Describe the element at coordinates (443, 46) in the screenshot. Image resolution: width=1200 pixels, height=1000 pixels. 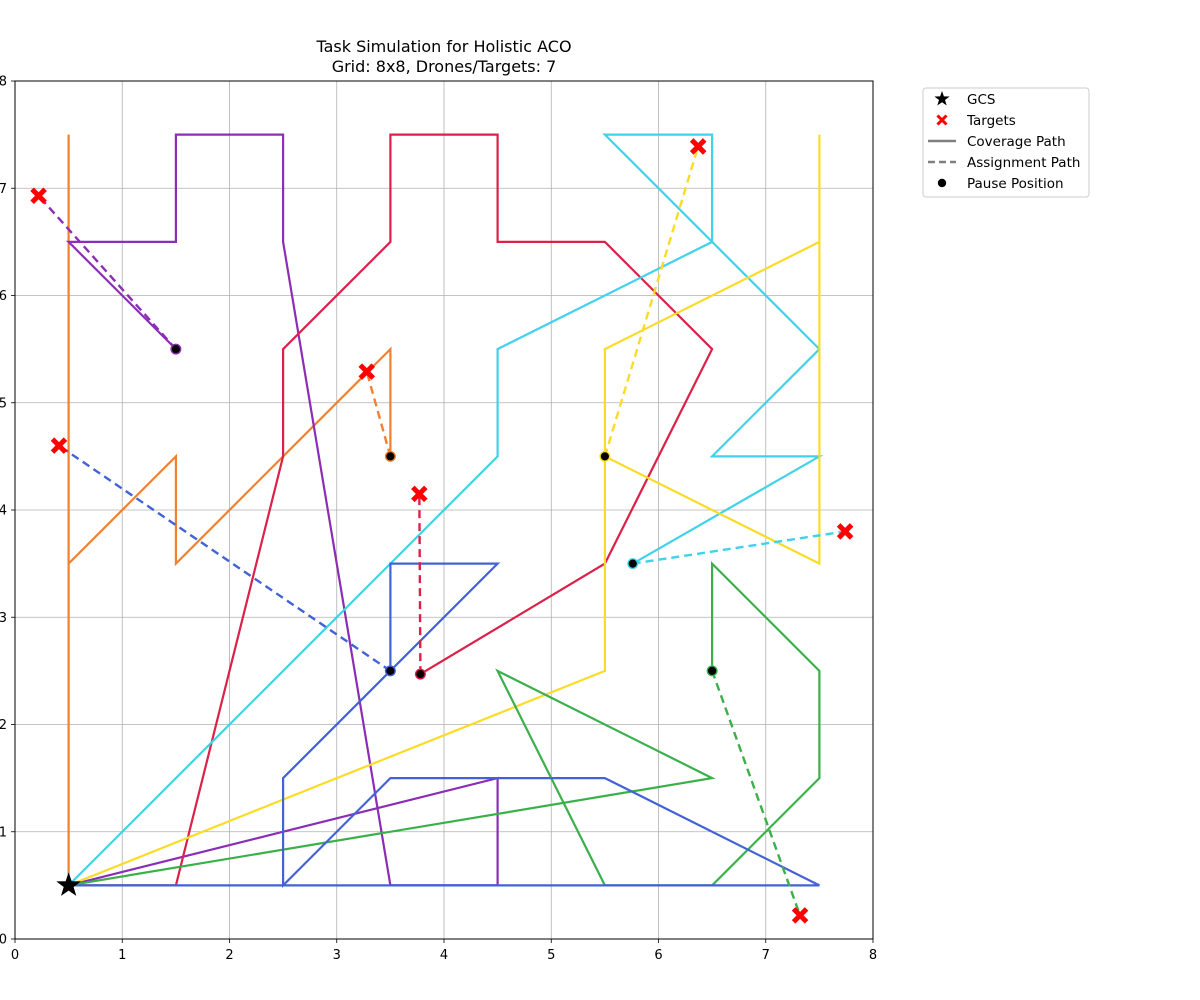
I see `chart-title: Task Simulation for Holistic ACO` at that location.